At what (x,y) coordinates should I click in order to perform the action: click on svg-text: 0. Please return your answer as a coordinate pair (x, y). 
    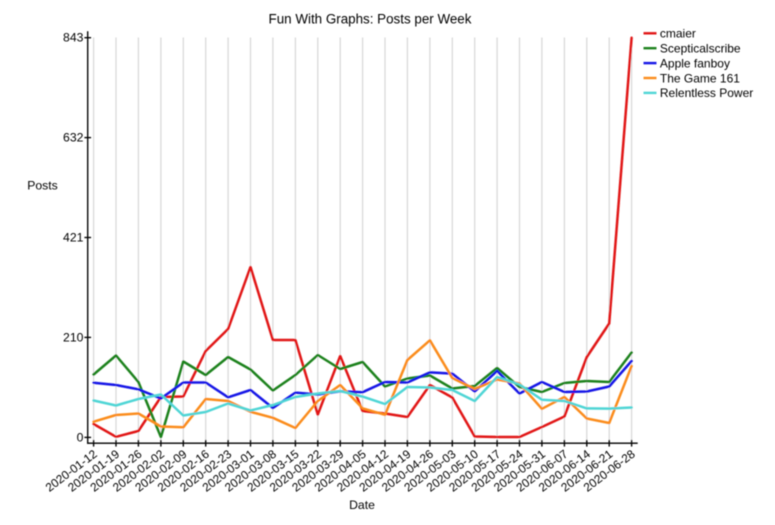
    Looking at the image, I should click on (80, 437).